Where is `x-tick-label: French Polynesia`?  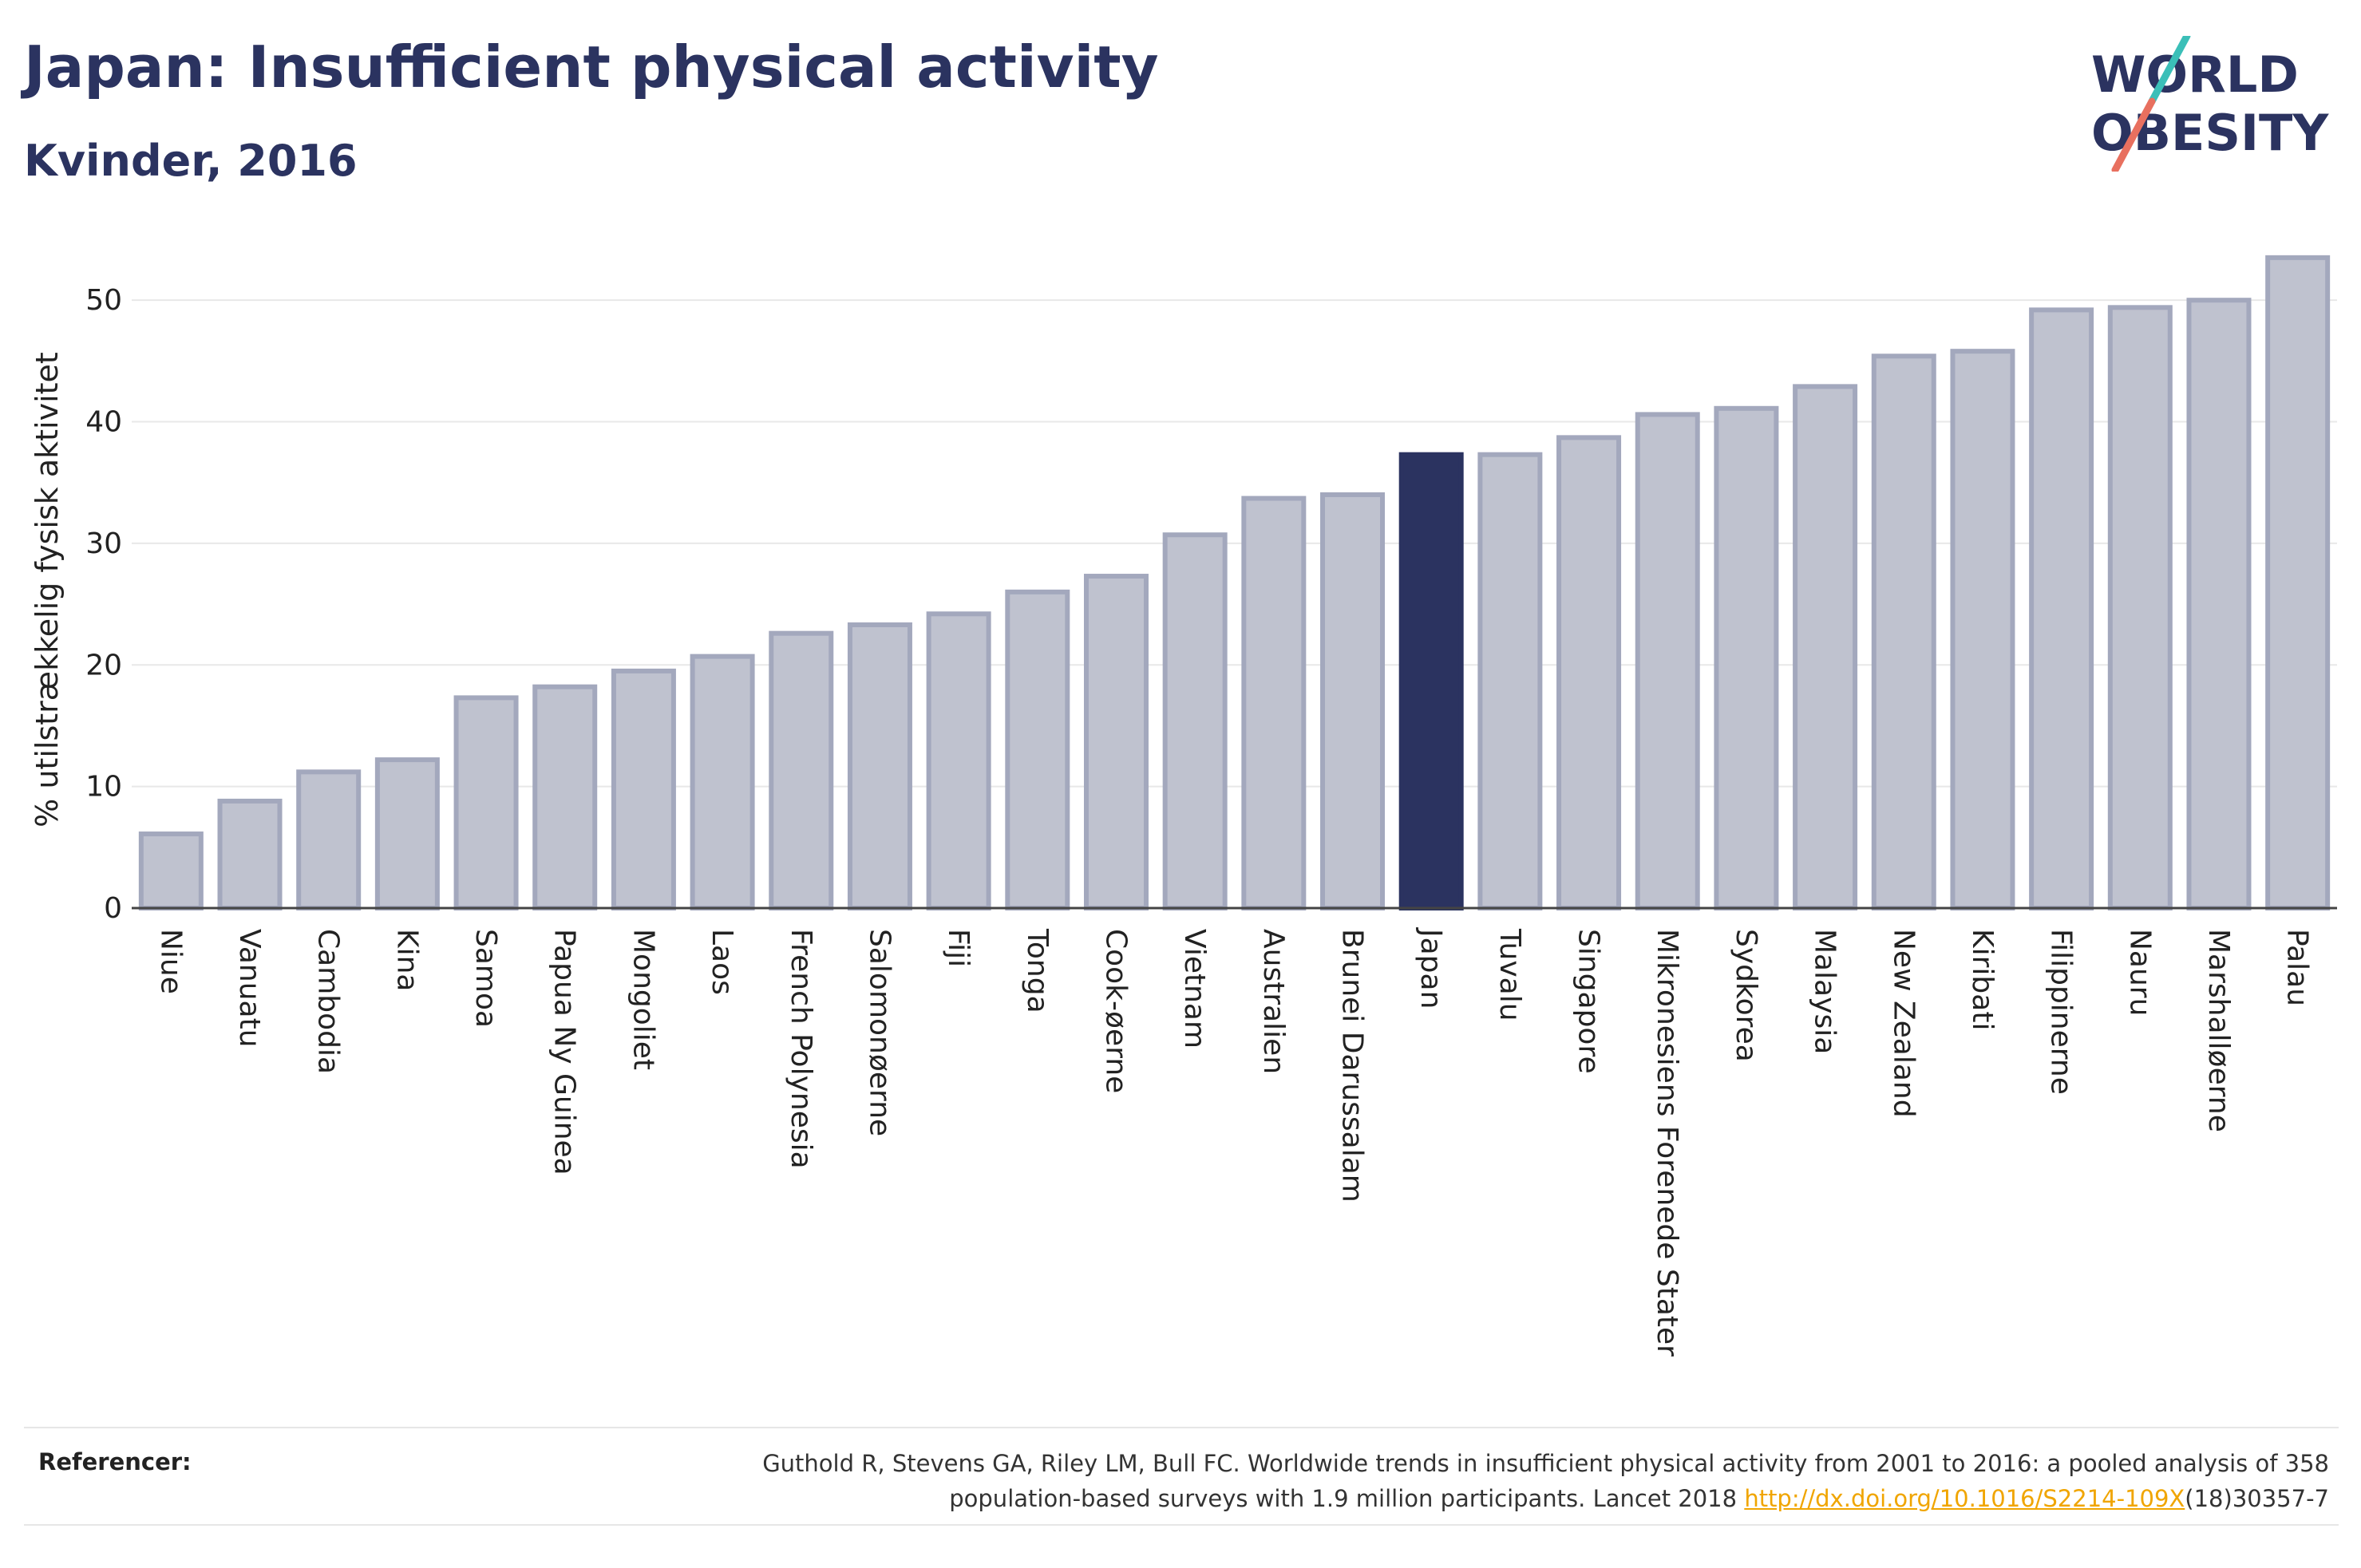 x-tick-label: French Polynesia is located at coordinates (801, 1049).